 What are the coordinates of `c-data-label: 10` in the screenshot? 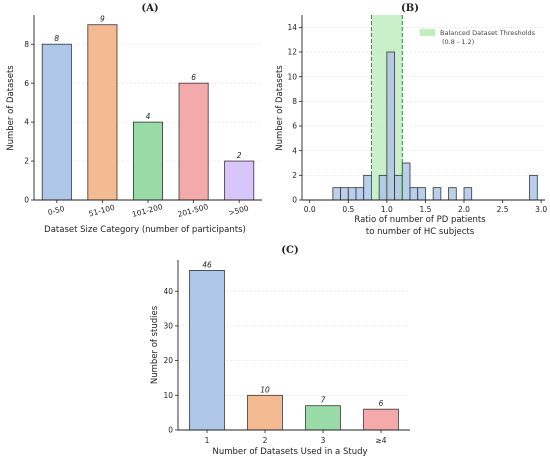 It's located at (265, 389).